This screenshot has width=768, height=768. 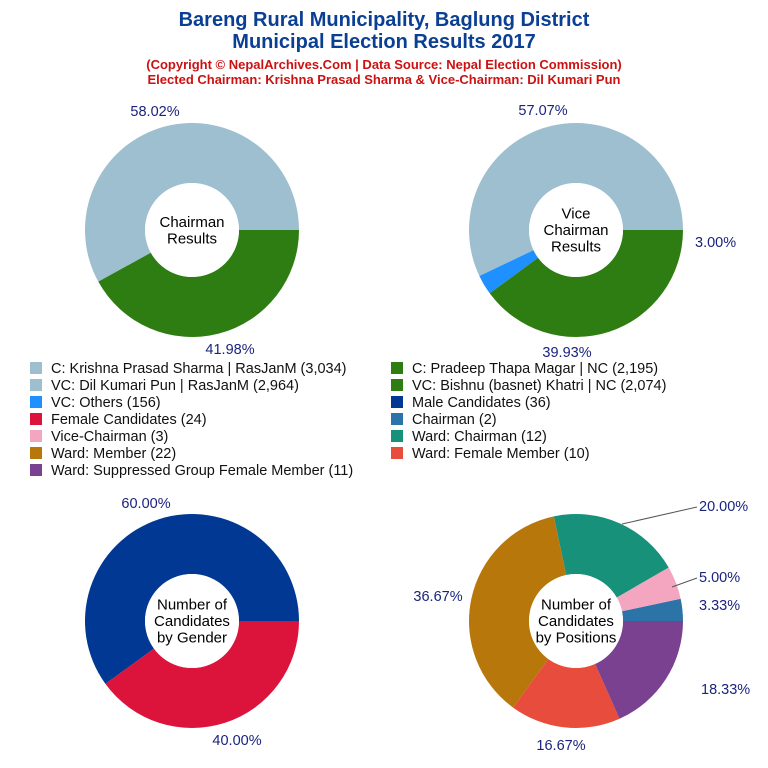 What do you see at coordinates (723, 507) in the screenshot?
I see `slice-percent-label: 20.00%` at bounding box center [723, 507].